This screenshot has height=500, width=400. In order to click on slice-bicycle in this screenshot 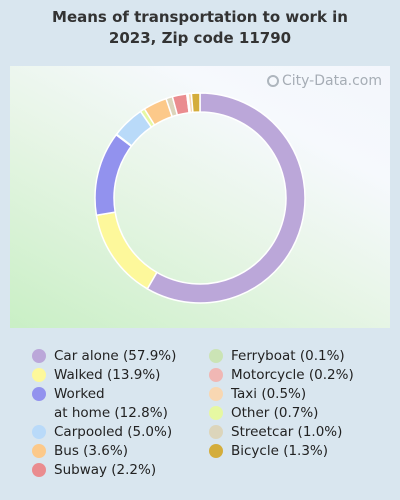, I will do `click(195, 103)`.